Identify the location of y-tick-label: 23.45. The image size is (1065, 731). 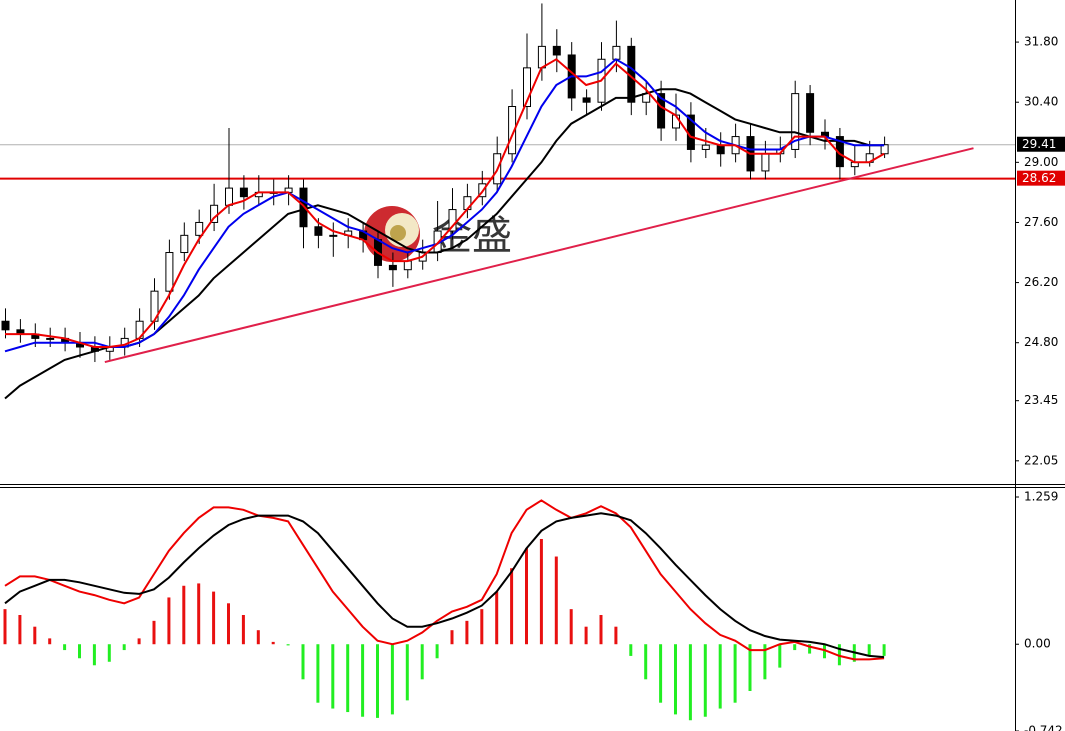
(1041, 400).